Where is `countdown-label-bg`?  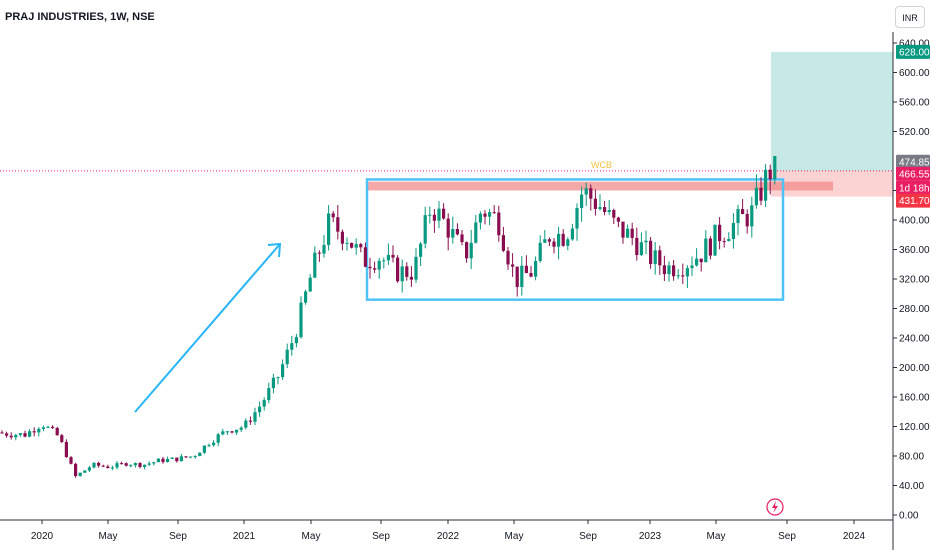
countdown-label-bg is located at coordinates (913, 187).